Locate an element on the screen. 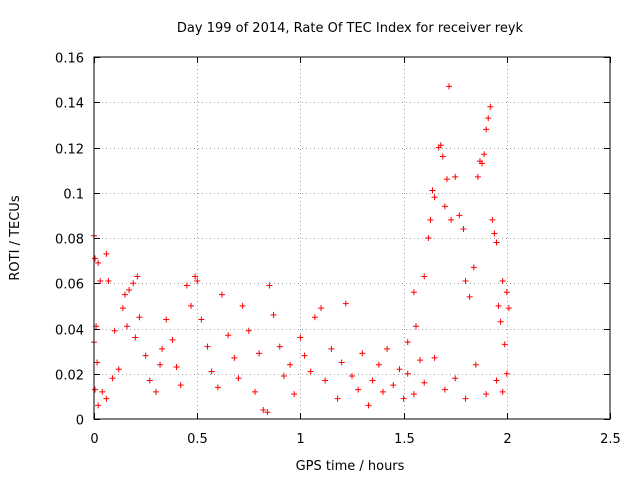 This screenshot has width=640, height=480. y-tick-label: 0.08 is located at coordinates (69, 240).